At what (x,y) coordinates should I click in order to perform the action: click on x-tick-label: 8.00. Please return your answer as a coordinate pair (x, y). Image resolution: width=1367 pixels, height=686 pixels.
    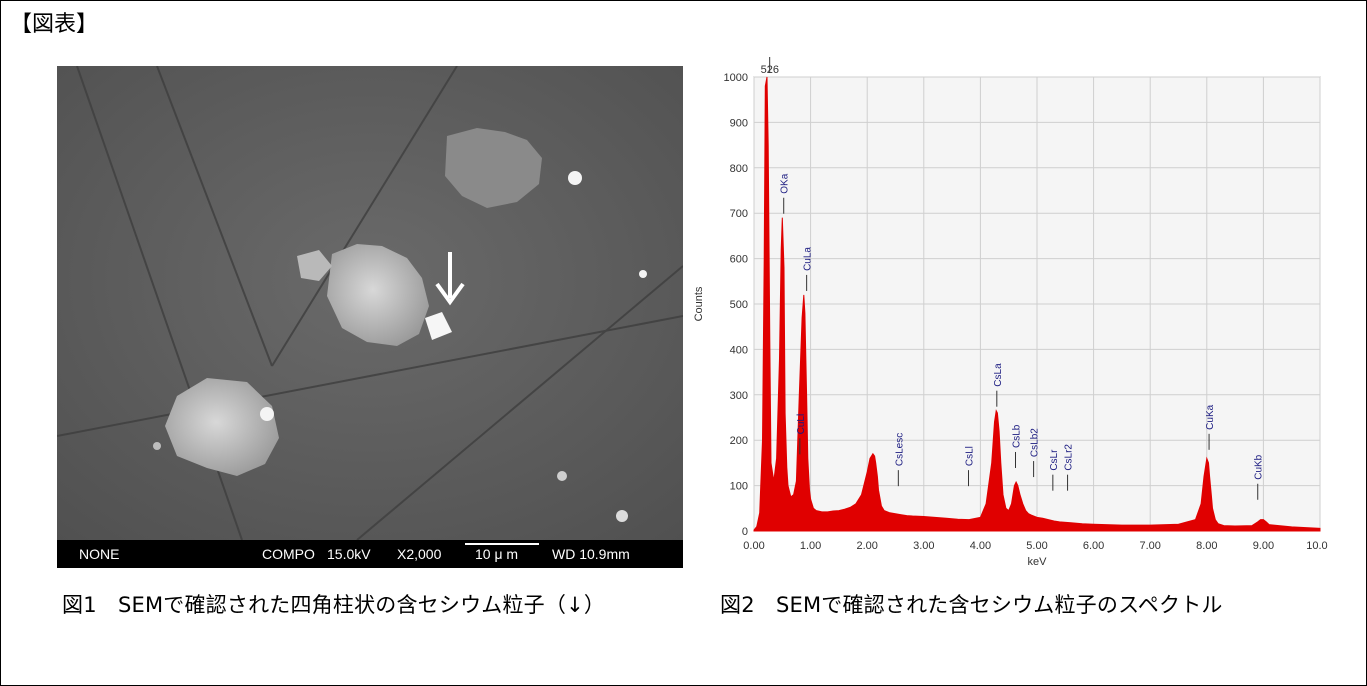
    Looking at the image, I should click on (1206, 546).